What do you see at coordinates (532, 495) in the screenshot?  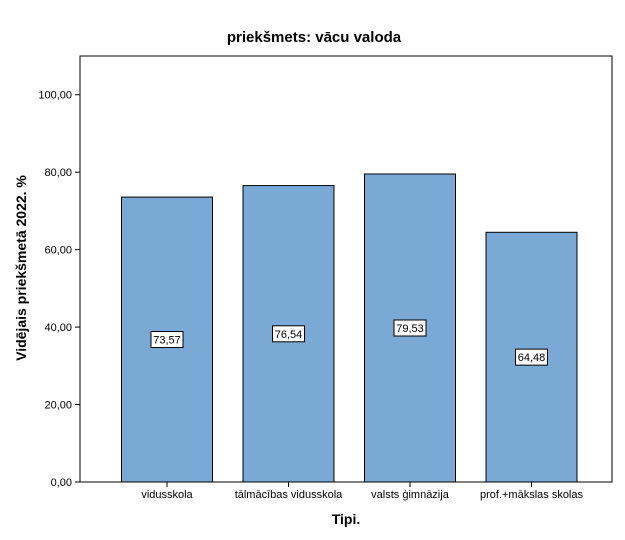 I see `x-tick-label: prof.+mākslas skolas` at bounding box center [532, 495].